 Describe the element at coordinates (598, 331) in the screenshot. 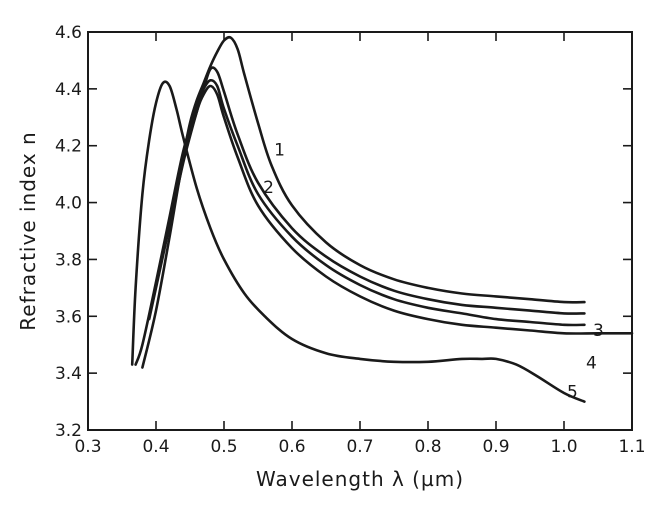

I see `series-label-3: 3` at that location.